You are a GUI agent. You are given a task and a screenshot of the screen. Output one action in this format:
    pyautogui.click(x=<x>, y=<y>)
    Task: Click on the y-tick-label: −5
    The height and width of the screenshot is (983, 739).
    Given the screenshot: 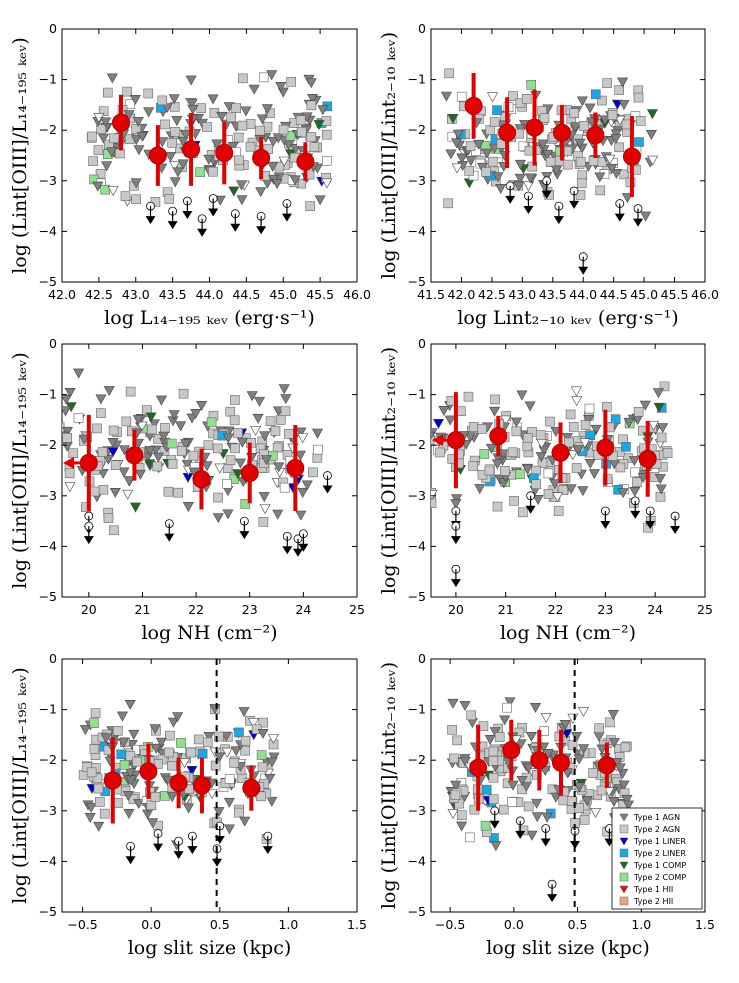 What is the action you would take?
    pyautogui.click(x=48, y=281)
    